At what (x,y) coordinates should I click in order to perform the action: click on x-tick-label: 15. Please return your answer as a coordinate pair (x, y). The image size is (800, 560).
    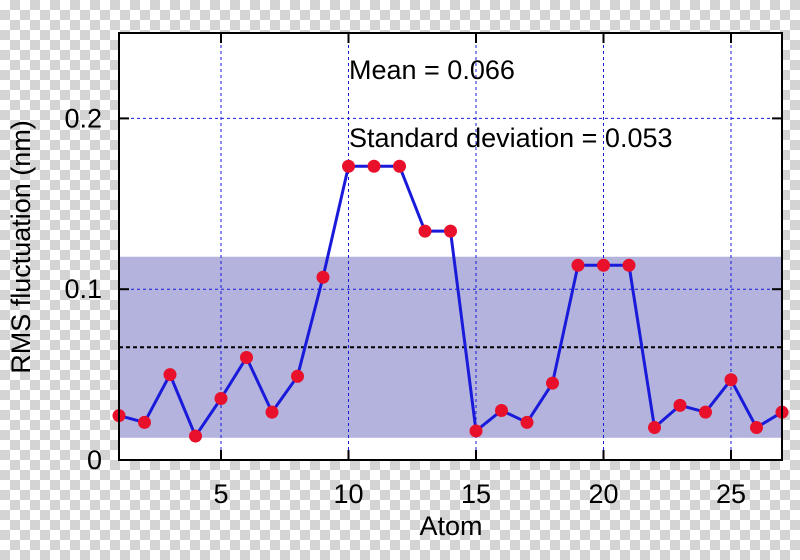
    Looking at the image, I should click on (476, 494).